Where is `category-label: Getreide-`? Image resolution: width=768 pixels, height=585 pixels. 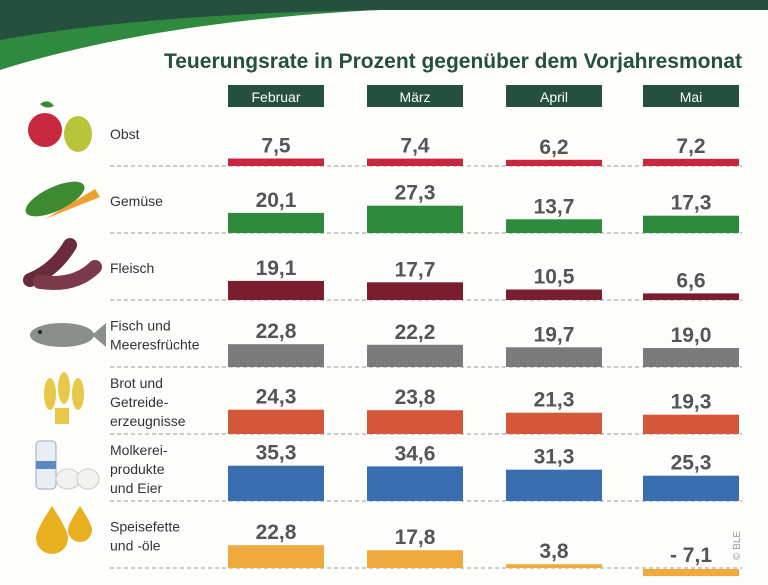
category-label: Getreide- is located at coordinates (139, 402).